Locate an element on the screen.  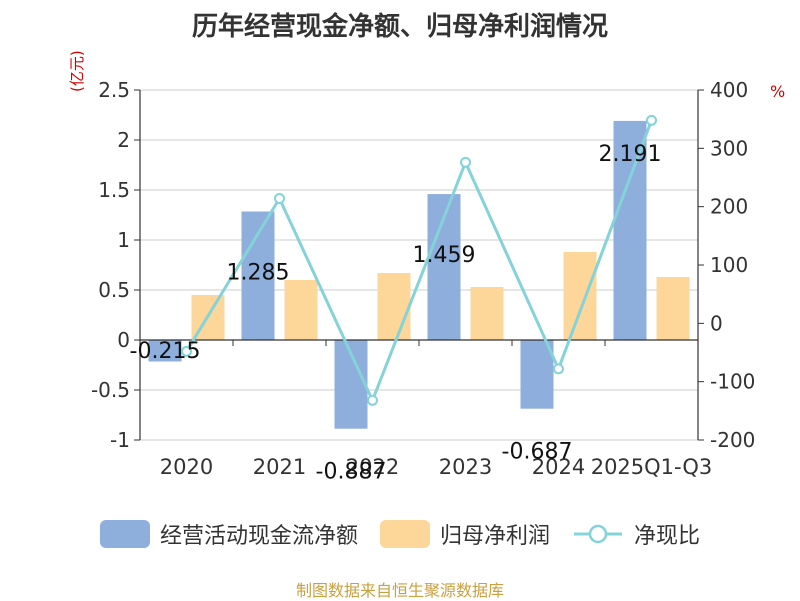
right-axis-unit: % is located at coordinates (778, 91).